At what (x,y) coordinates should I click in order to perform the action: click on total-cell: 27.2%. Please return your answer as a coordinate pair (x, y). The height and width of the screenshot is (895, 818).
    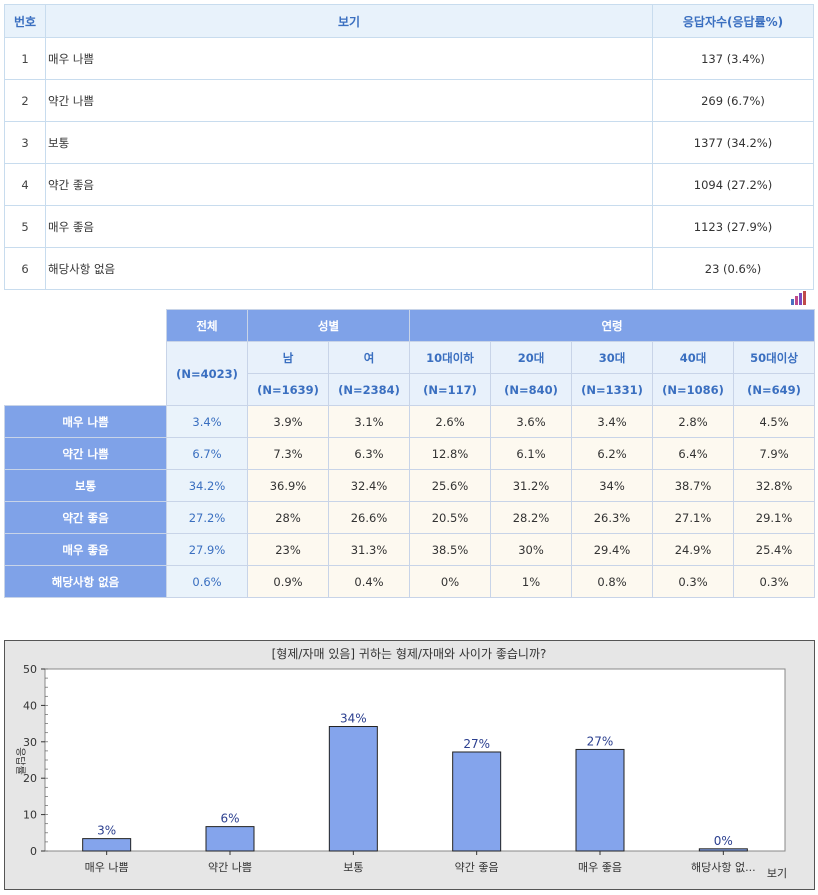
    Looking at the image, I should click on (207, 517).